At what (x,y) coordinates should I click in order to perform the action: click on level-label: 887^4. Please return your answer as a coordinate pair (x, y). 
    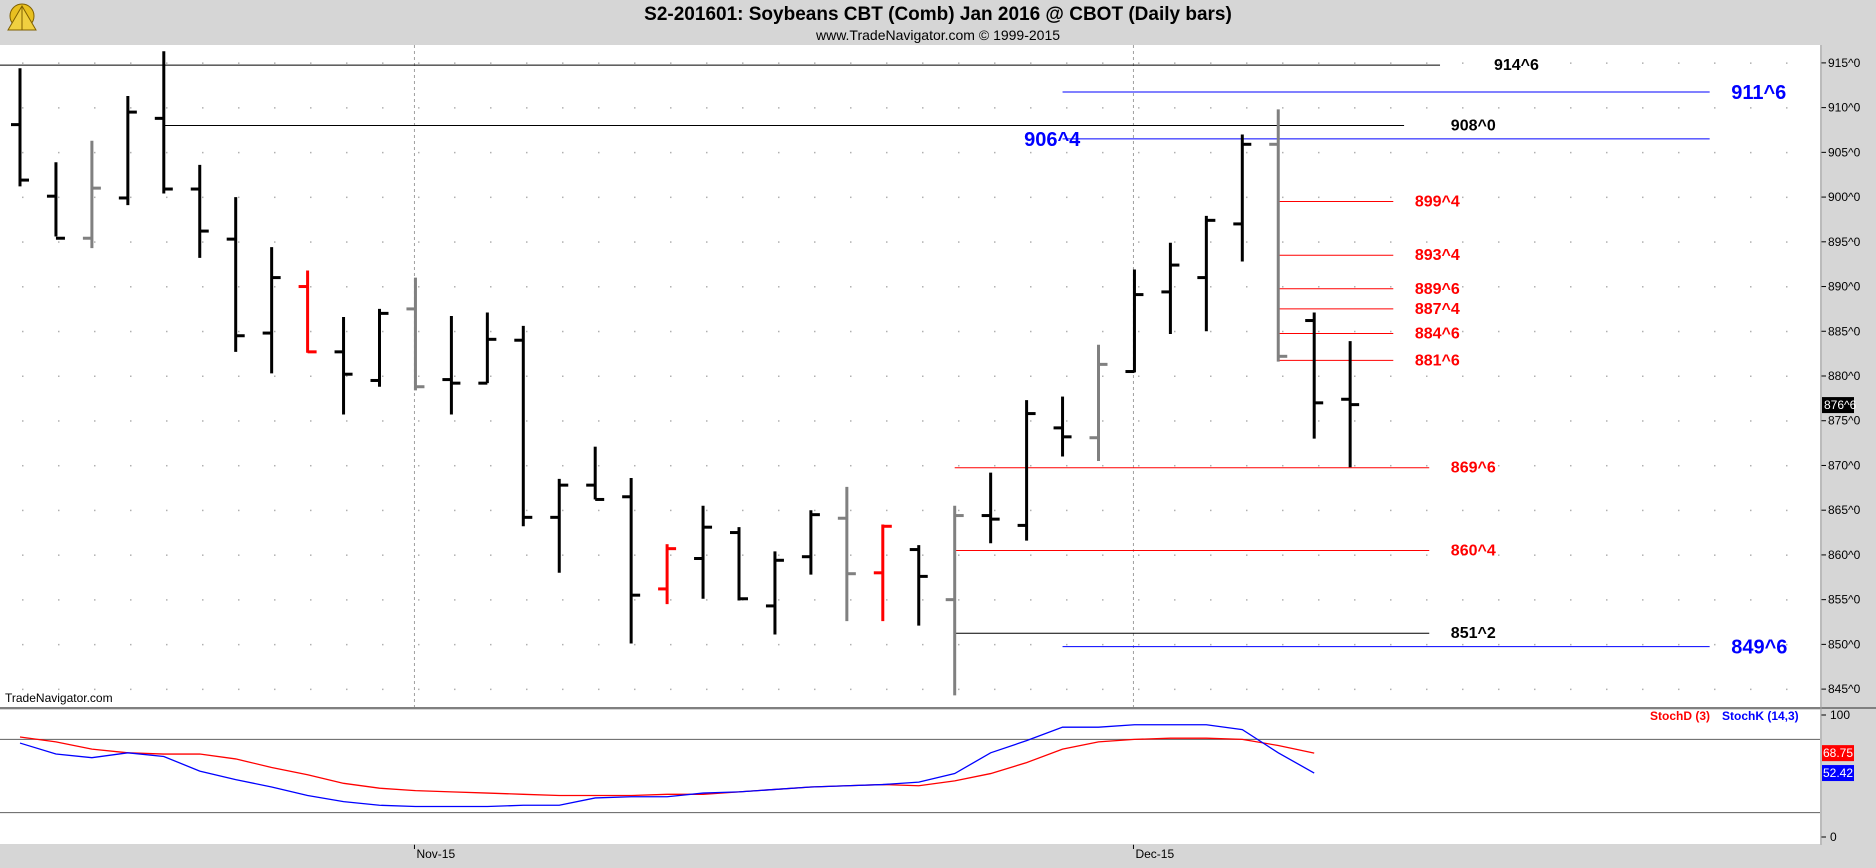
    Looking at the image, I should click on (1437, 309).